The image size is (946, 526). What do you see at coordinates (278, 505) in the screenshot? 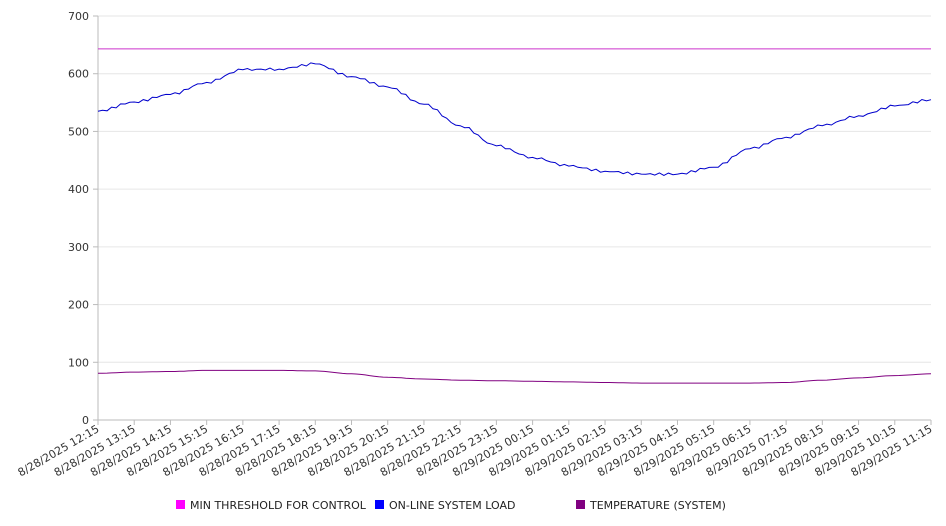
I see `legend-label: MIN THRESHOLD FOR CONTROL` at bounding box center [278, 505].